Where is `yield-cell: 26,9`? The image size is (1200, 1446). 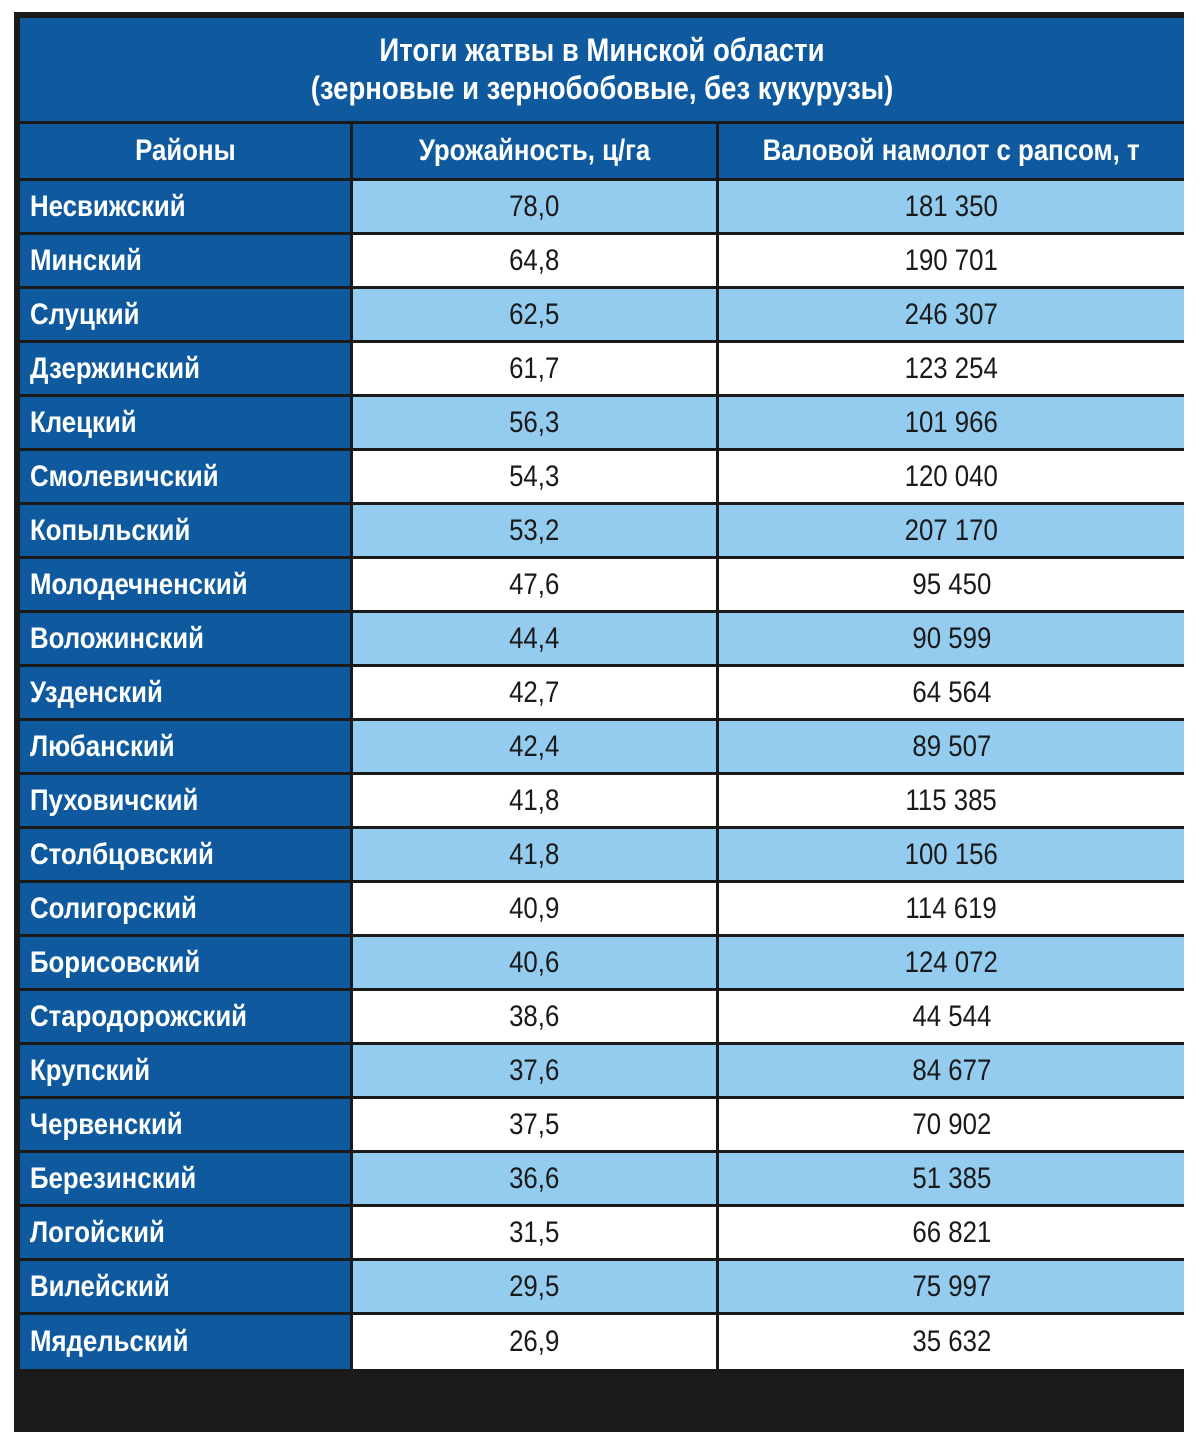 yield-cell: 26,9 is located at coordinates (536, 1342).